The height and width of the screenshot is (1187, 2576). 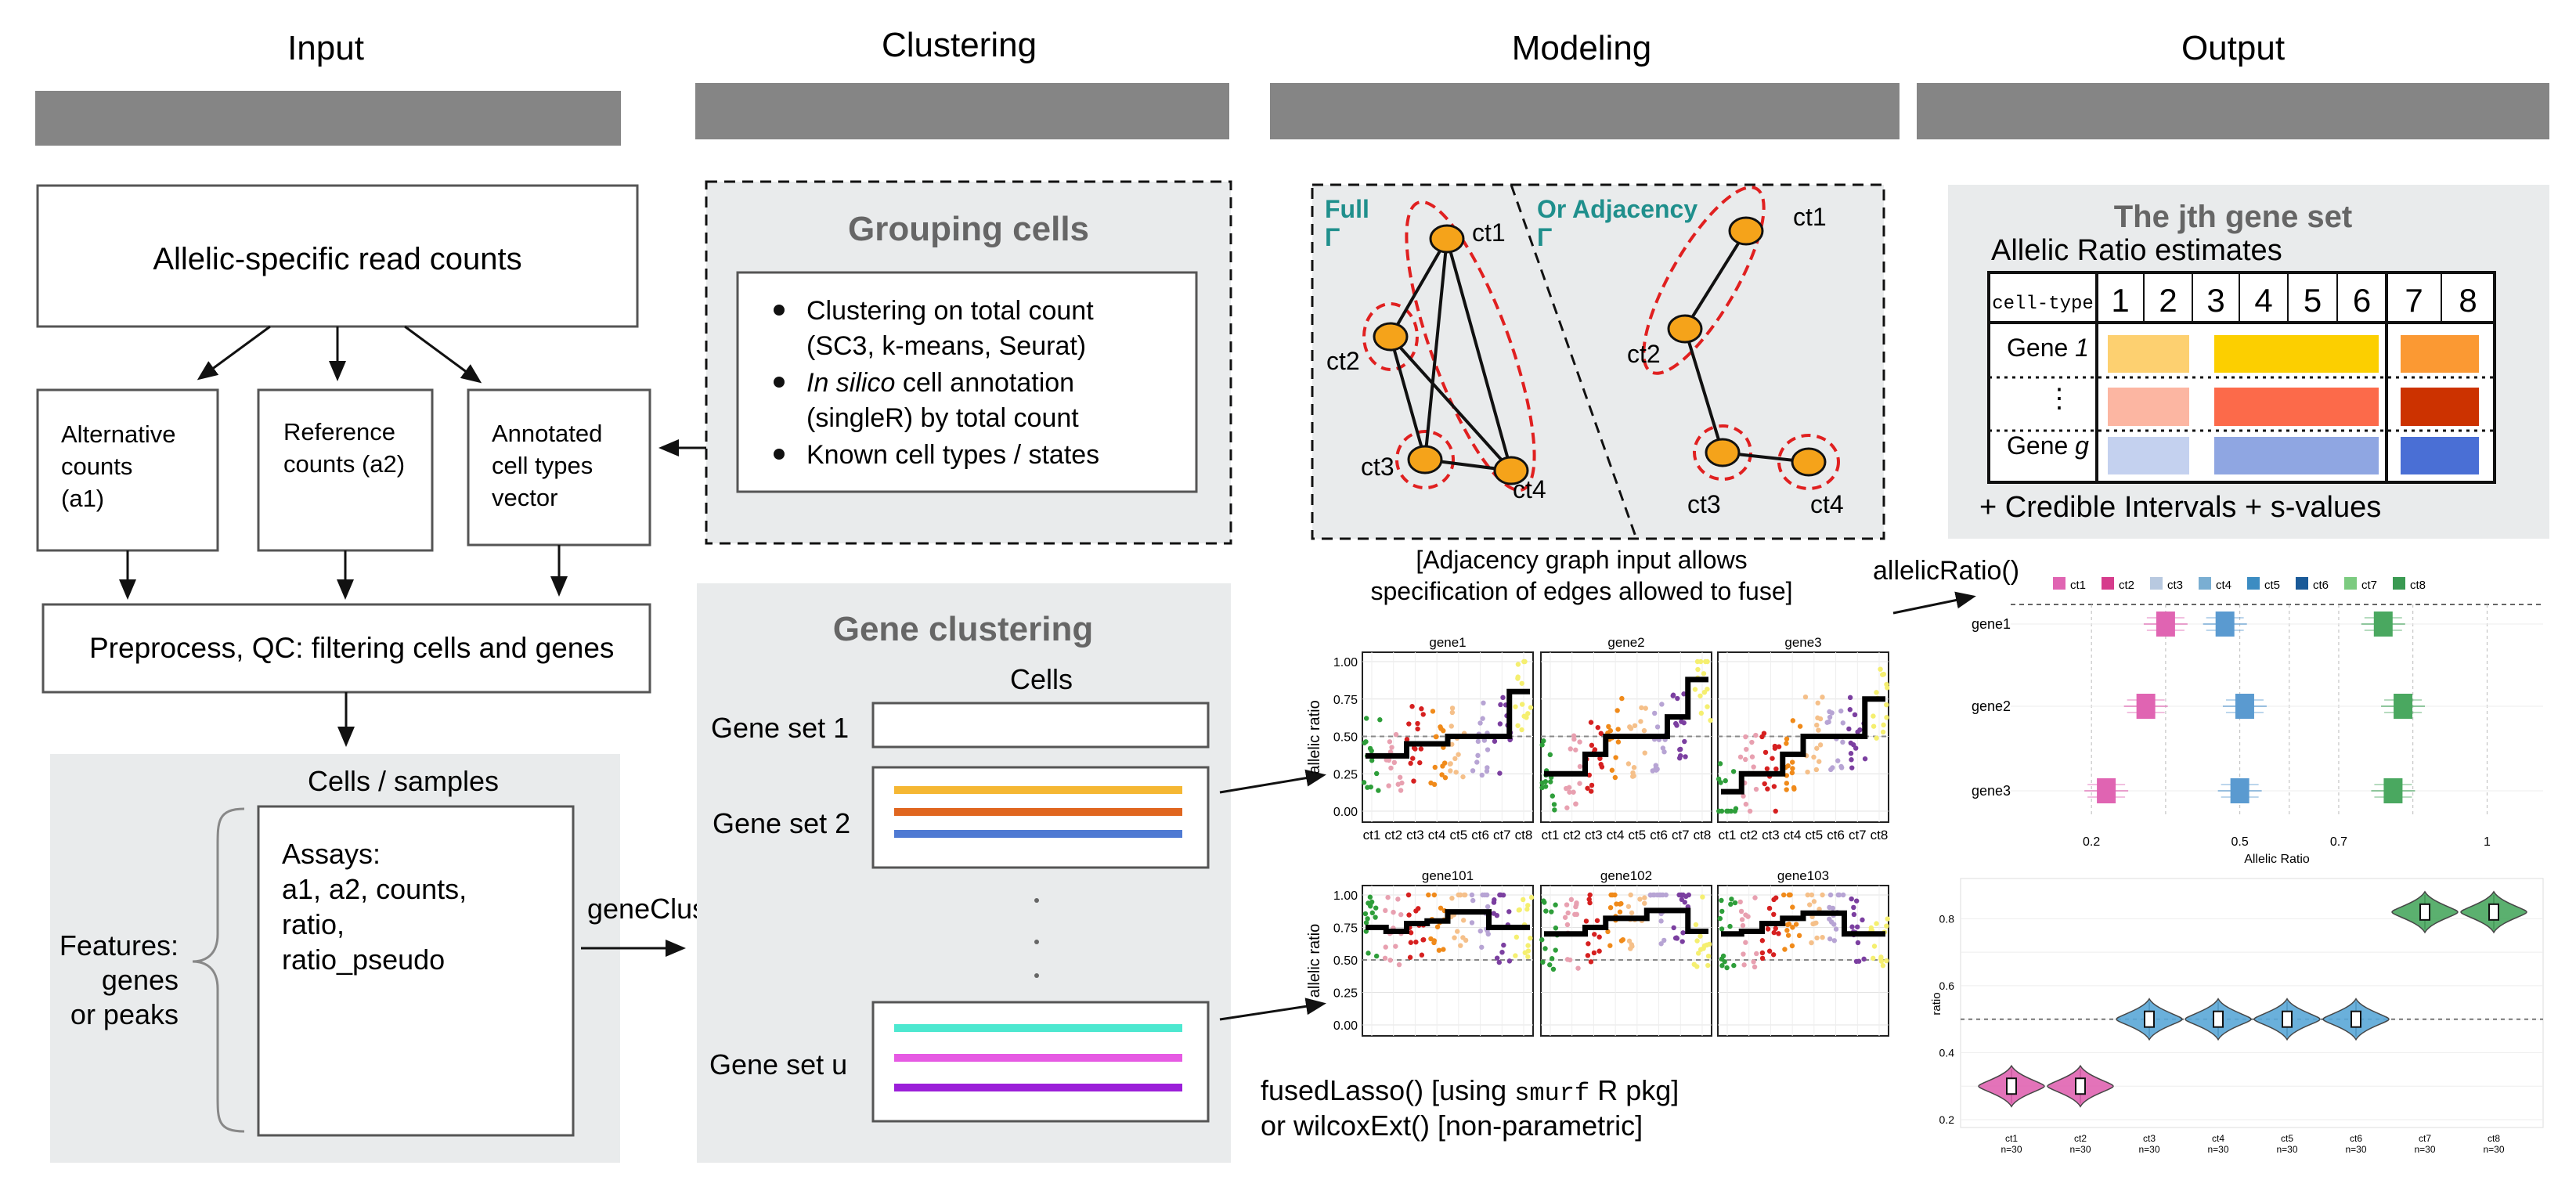 I want to click on cell-type-number: 1, so click(x=2120, y=300).